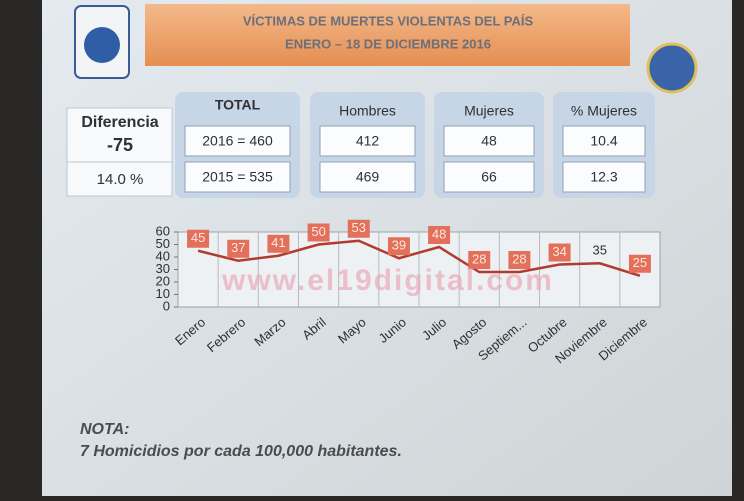  What do you see at coordinates (388, 20) in the screenshot?
I see `title: VÍCTIMAS DE MUERTES VIOLENTAS DEL PAÍS` at bounding box center [388, 20].